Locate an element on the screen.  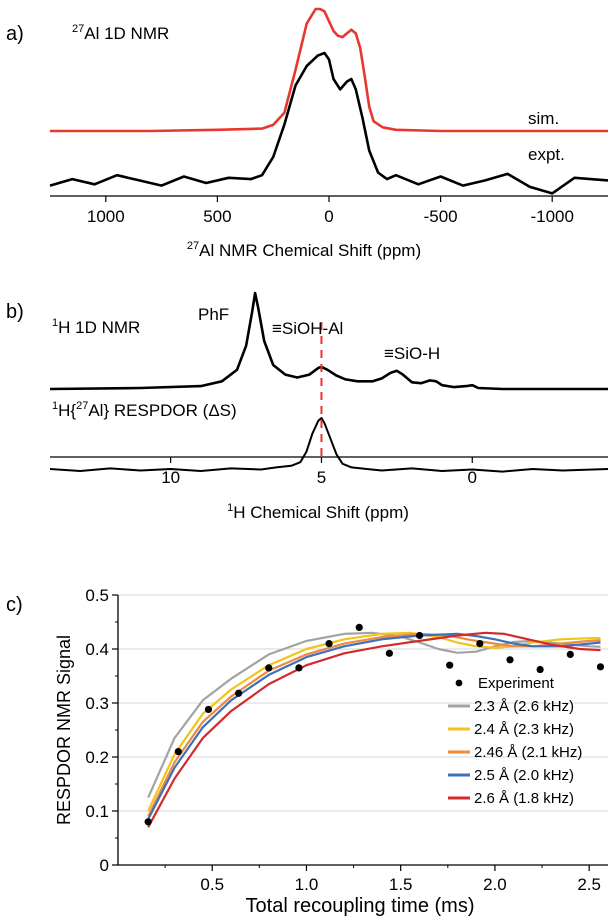
x-tick-label: 1.0 is located at coordinates (307, 884).